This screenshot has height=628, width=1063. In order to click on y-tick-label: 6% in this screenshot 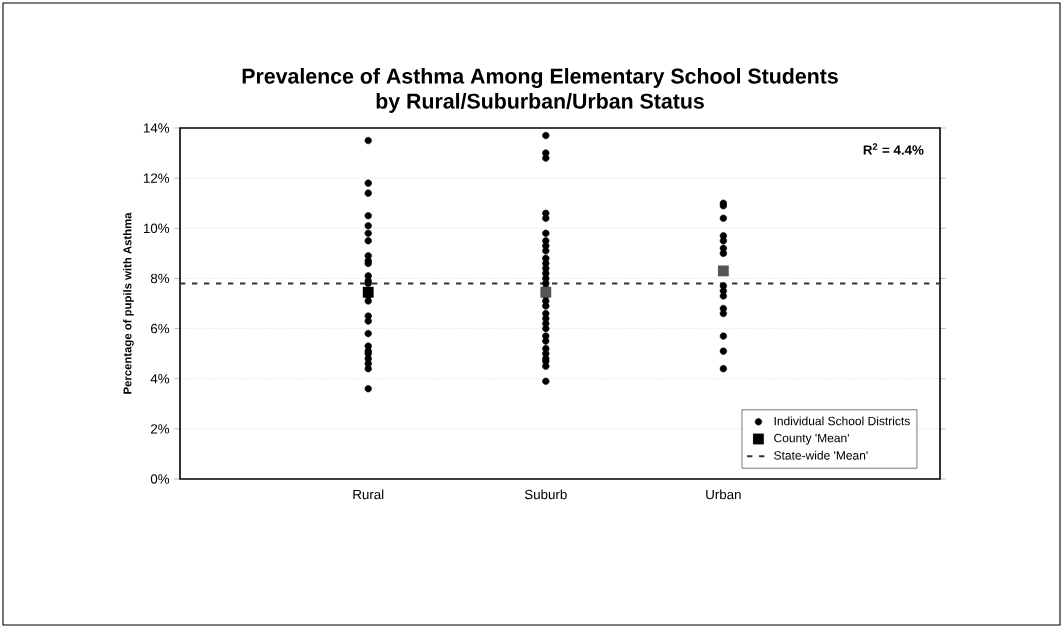, I will do `click(160, 328)`.